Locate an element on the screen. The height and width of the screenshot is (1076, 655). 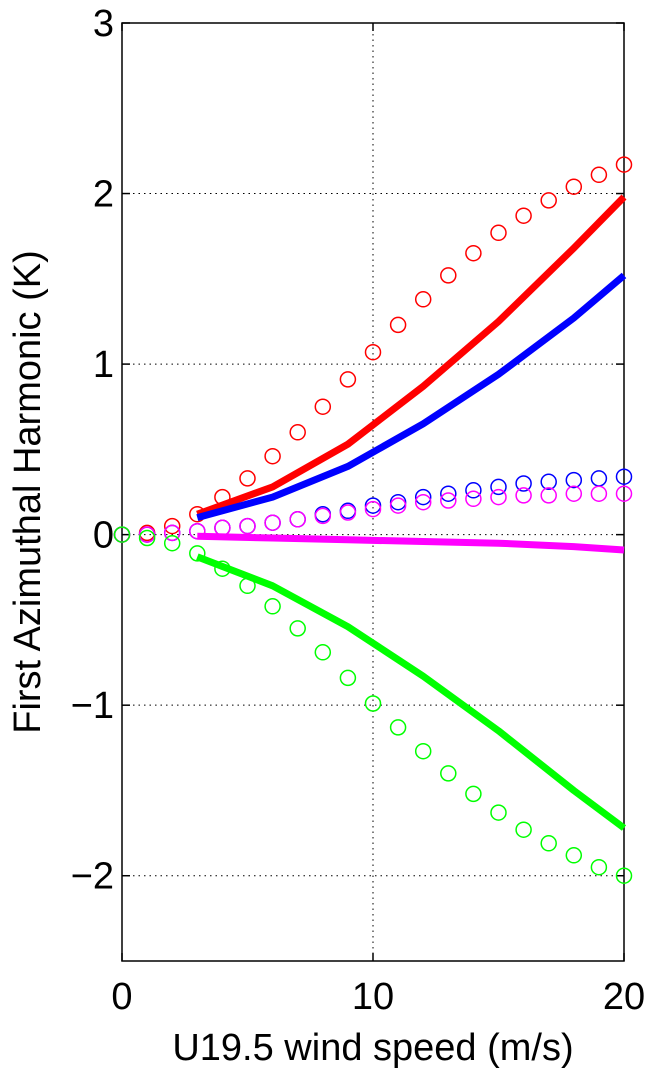
y-axis-title: First Azimuthal Harmonic (K) is located at coordinates (28, 492).